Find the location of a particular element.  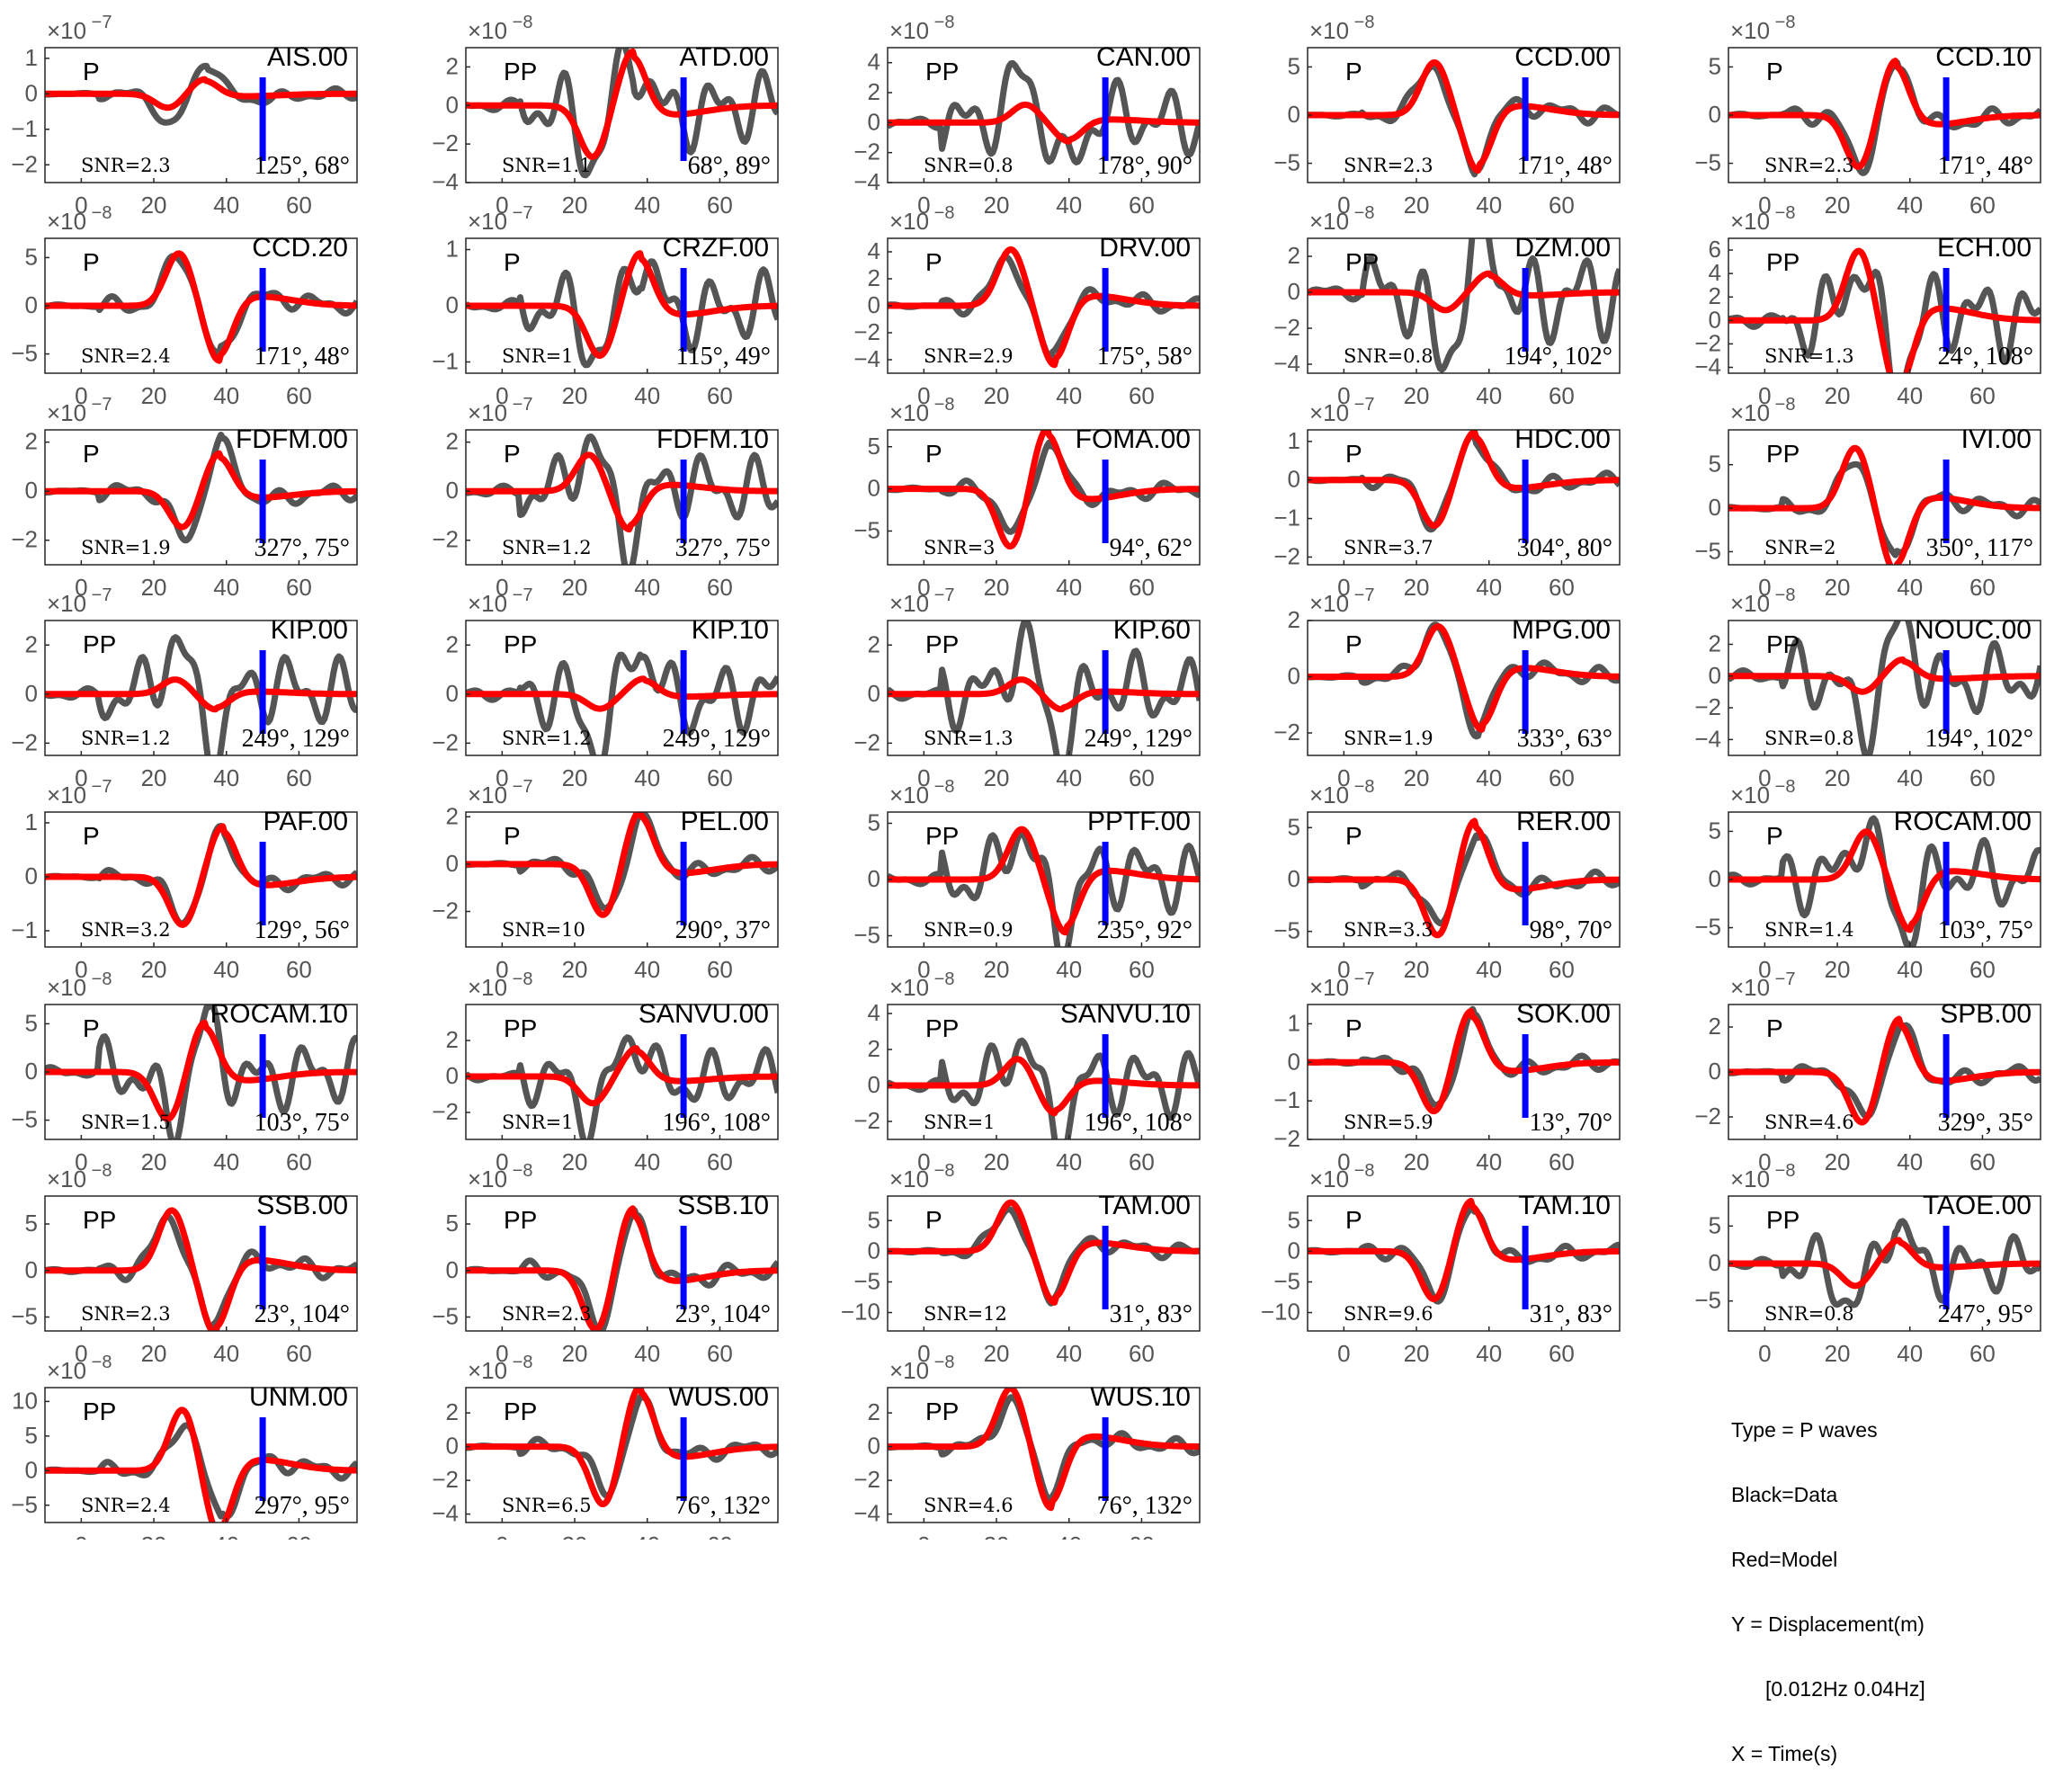

station-label: NOUC.00 is located at coordinates (1973, 630).